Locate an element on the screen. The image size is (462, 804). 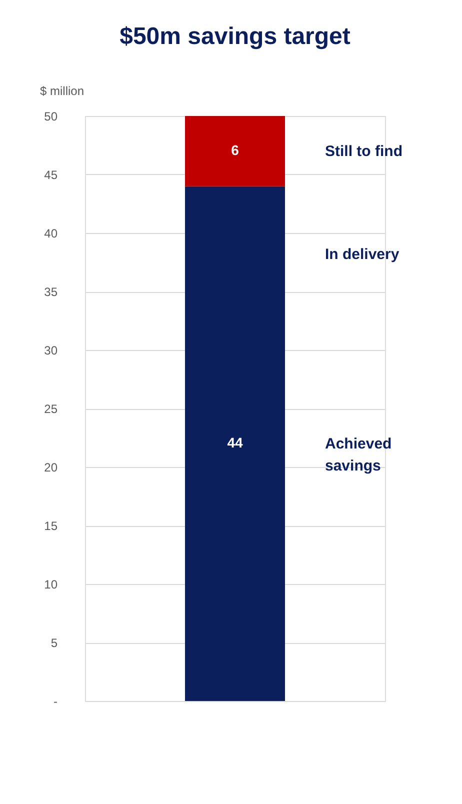
text: Achieved savings is located at coordinates (358, 455).